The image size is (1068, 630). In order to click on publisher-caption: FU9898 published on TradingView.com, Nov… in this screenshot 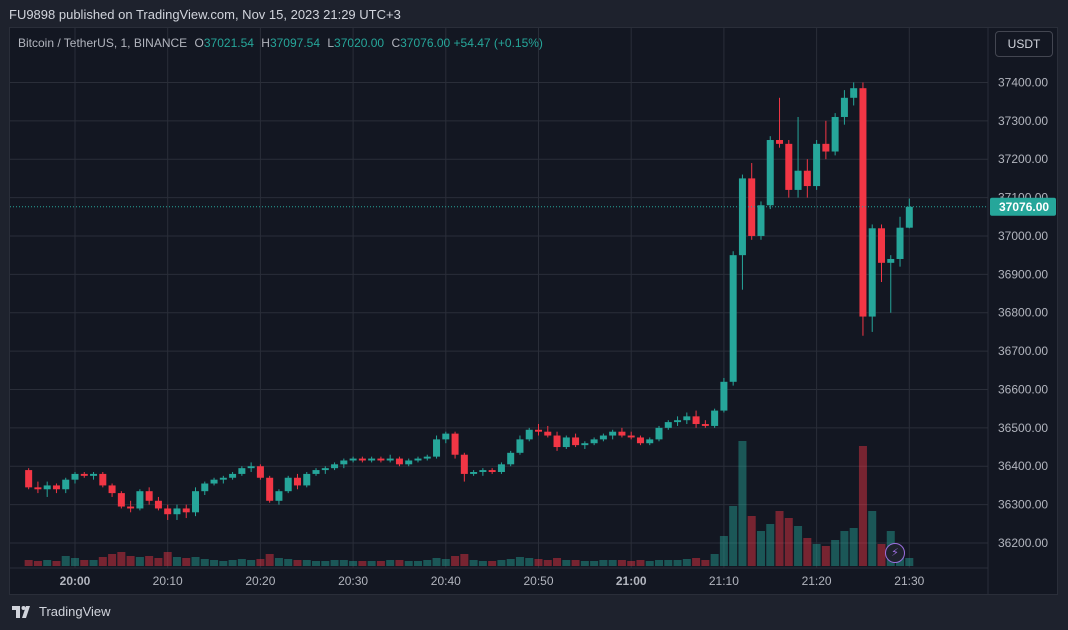, I will do `click(205, 14)`.